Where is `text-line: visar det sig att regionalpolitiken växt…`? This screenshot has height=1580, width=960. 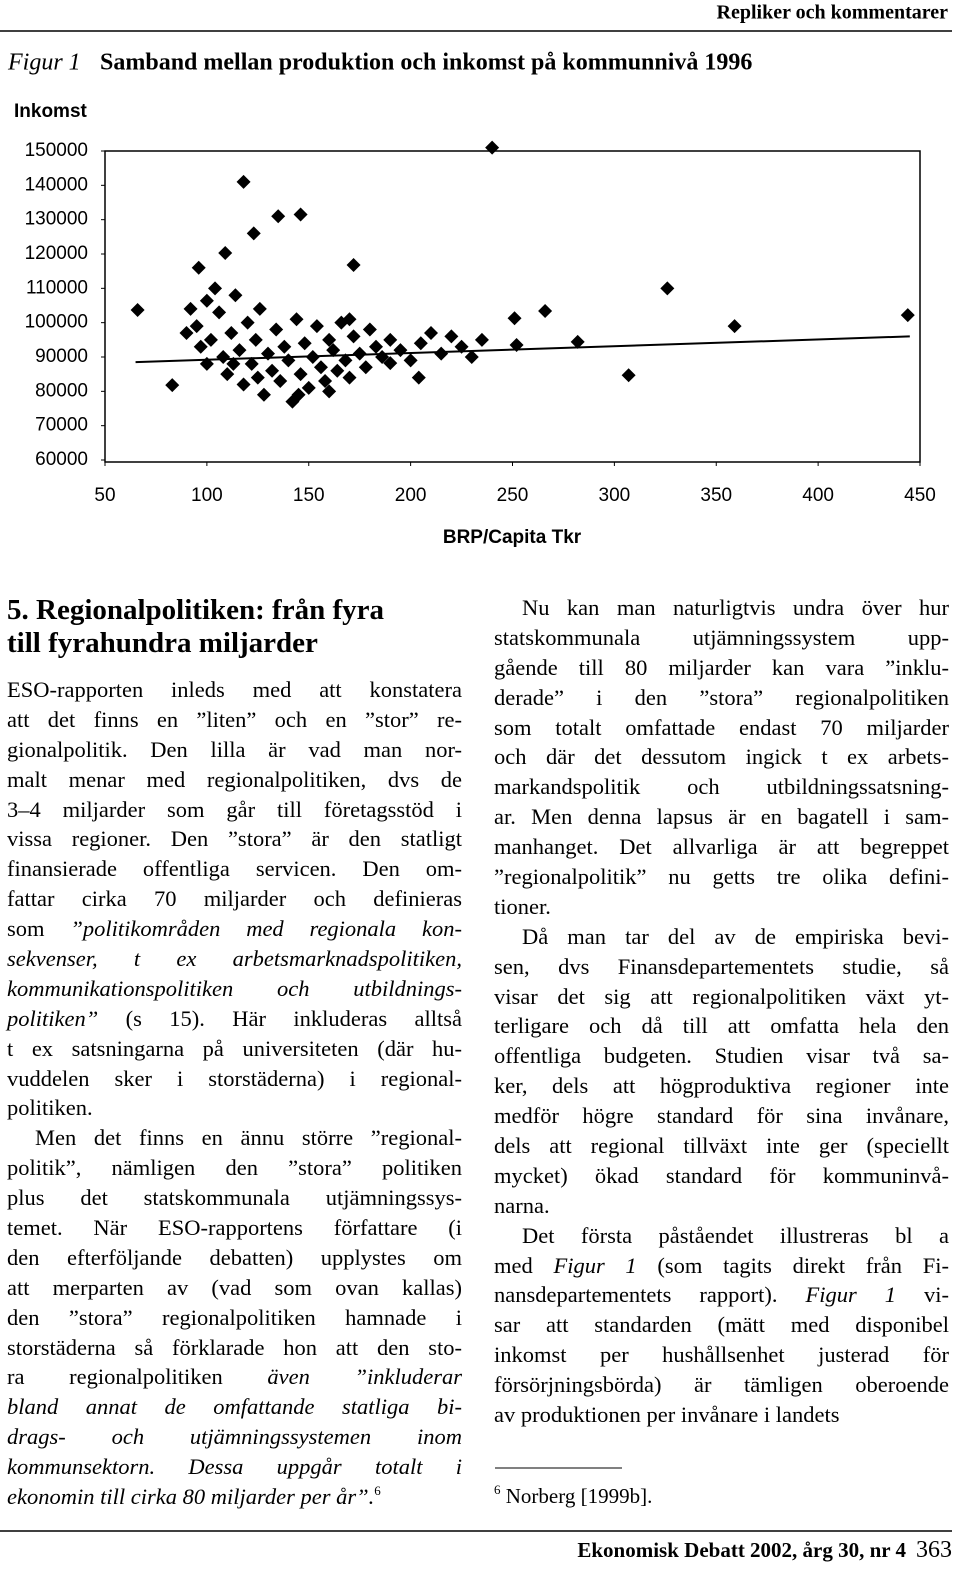
text-line: visar det sig att regionalpolitiken växt… is located at coordinates (721, 996).